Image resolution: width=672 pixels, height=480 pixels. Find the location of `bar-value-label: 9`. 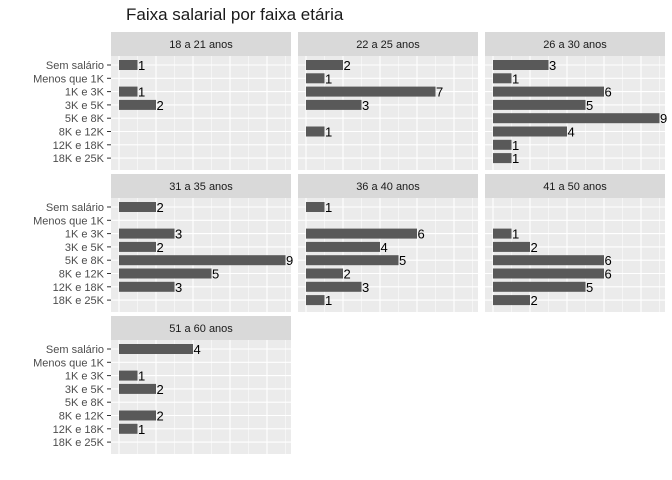

bar-value-label: 9 is located at coordinates (289, 260).